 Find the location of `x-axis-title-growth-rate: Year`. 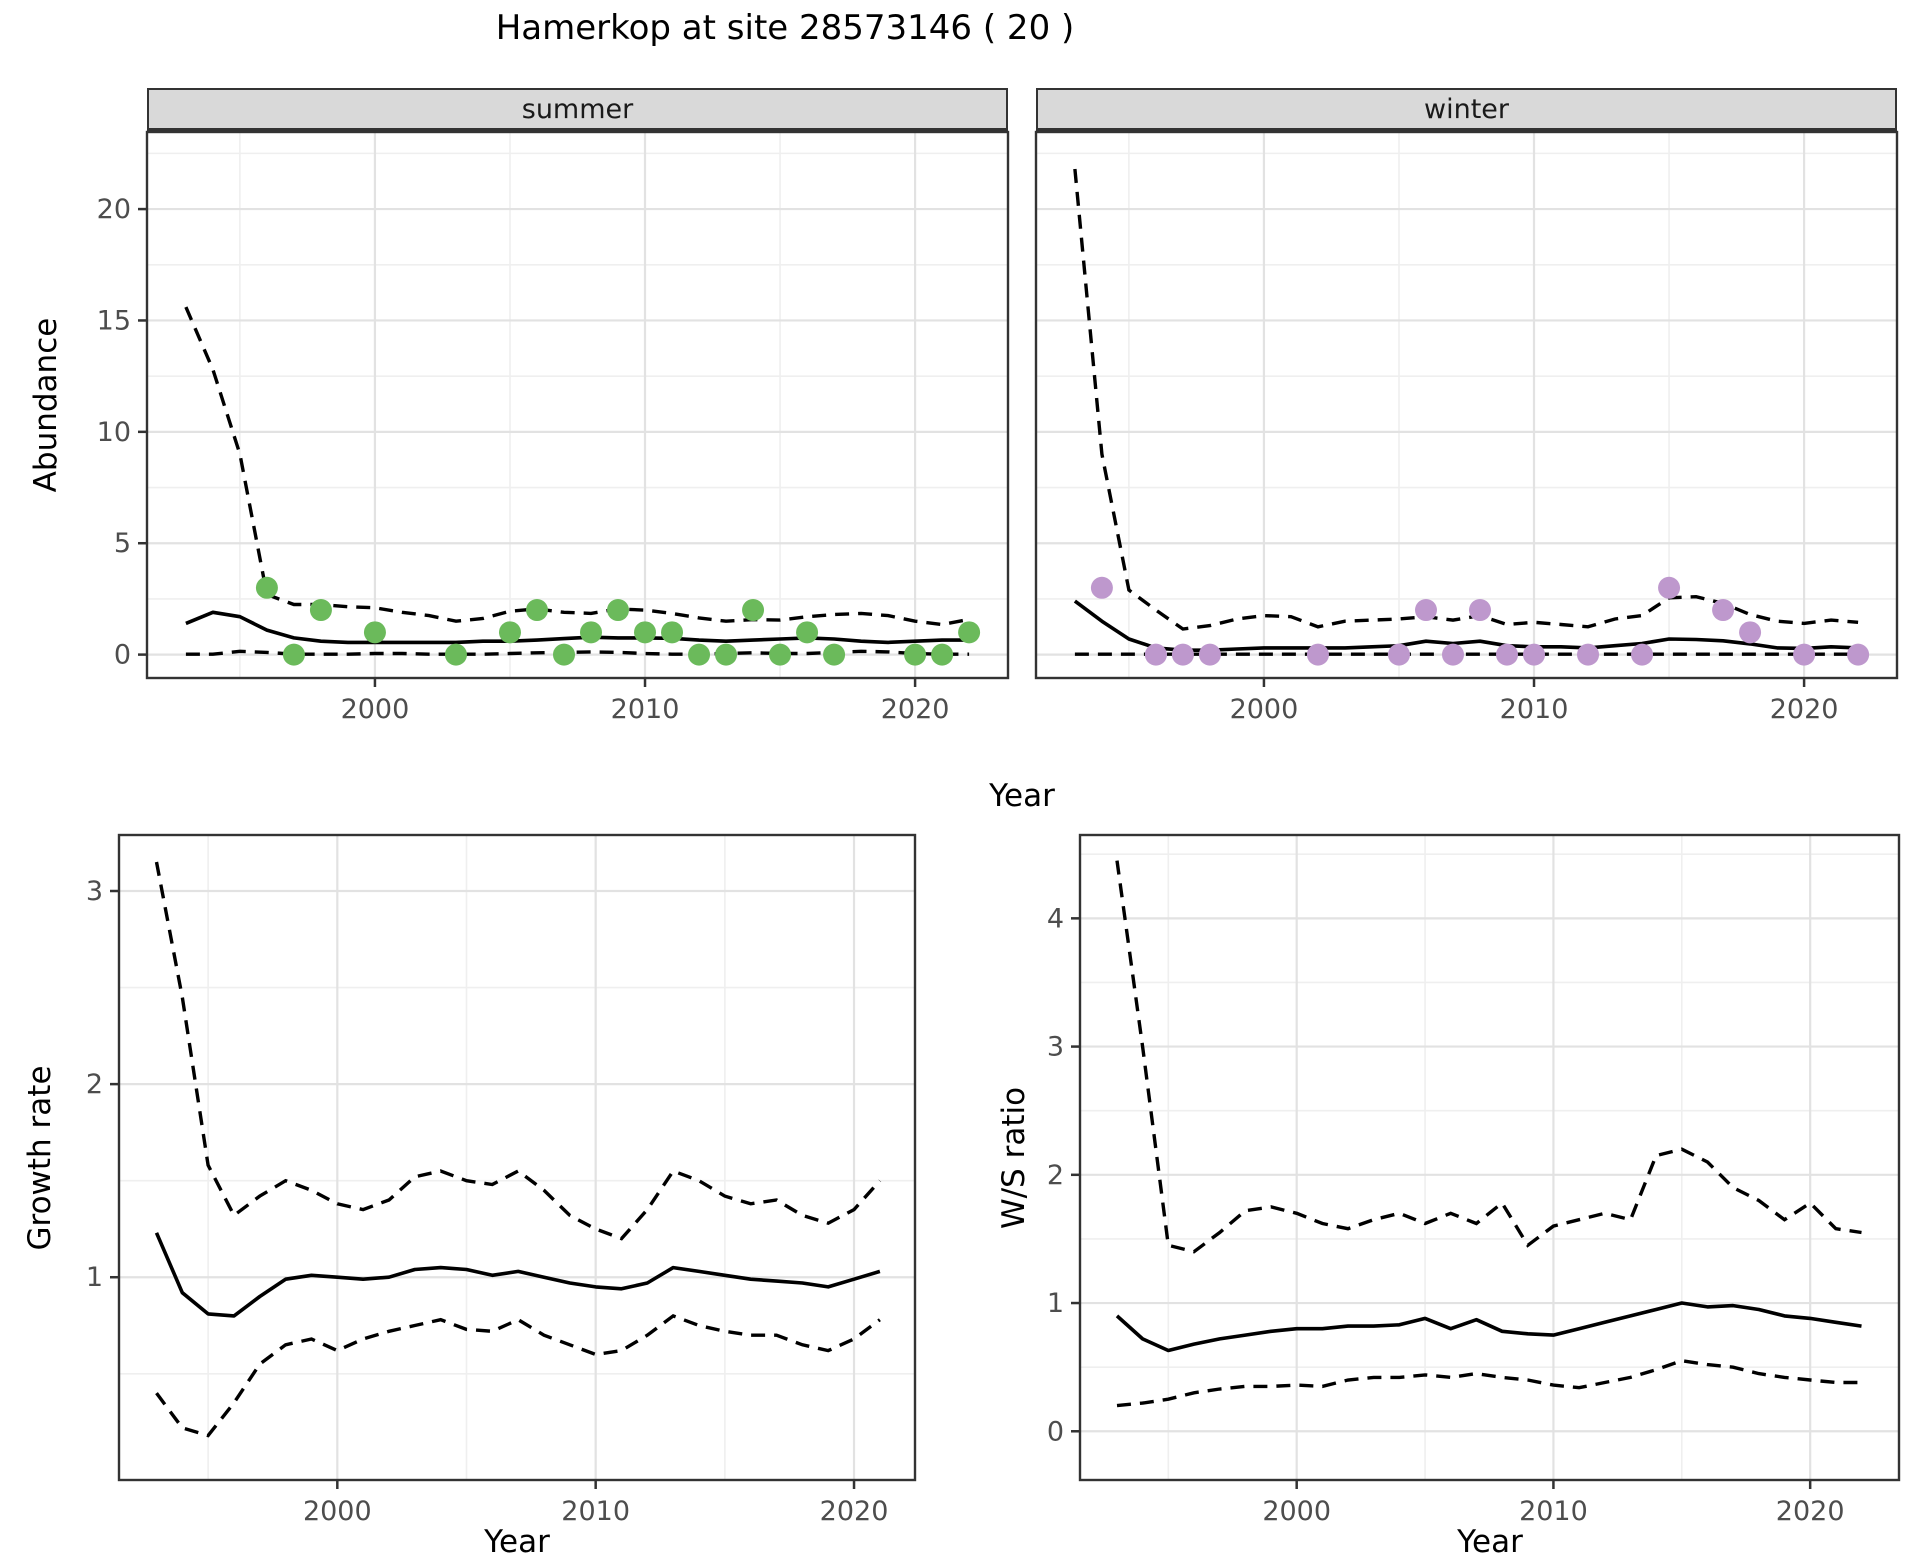

x-axis-title-growth-rate: Year is located at coordinates (517, 1542).